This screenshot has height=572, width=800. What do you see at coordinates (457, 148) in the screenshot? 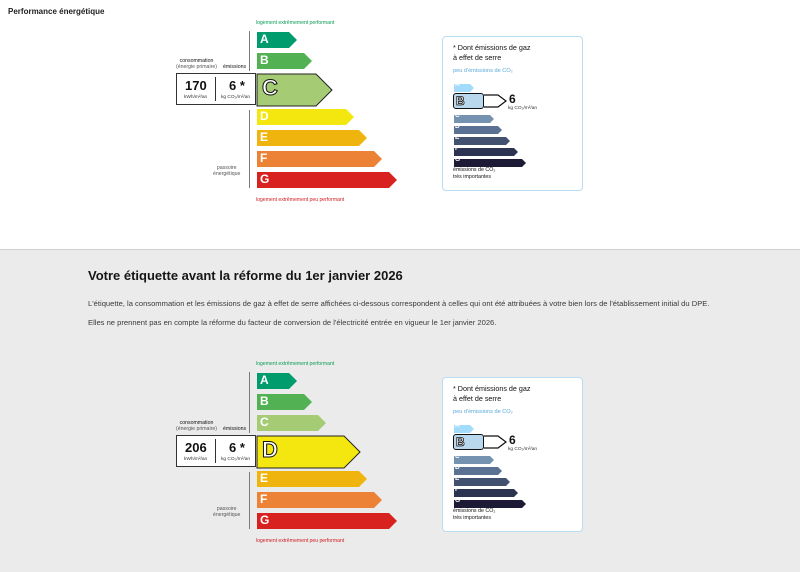
I see `ges-class-letter: F` at bounding box center [457, 148].